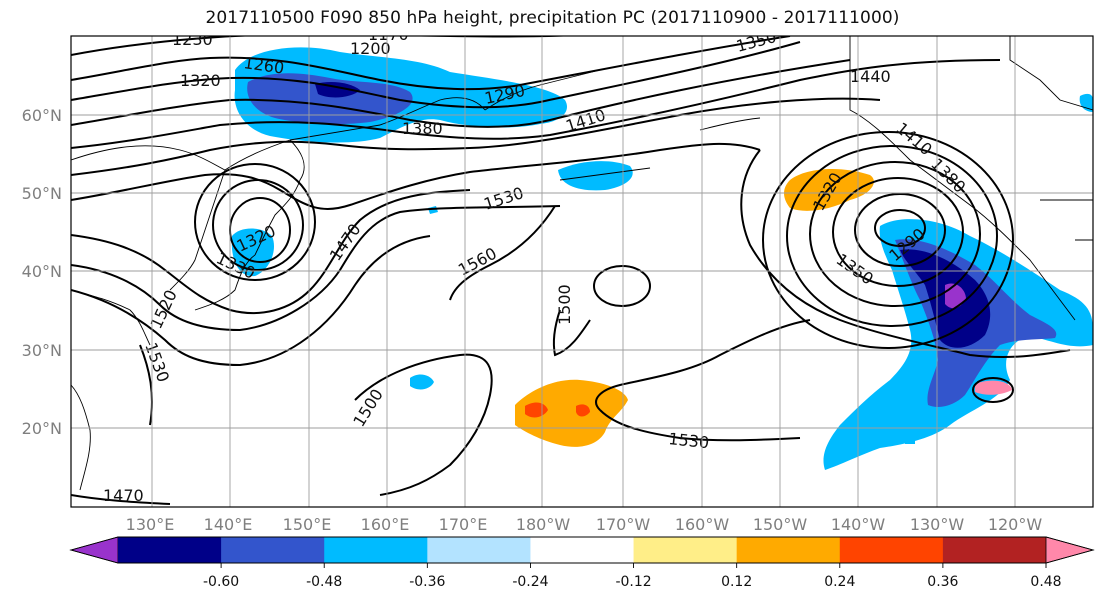 This screenshot has width=1105, height=601. I want to click on lon-label: 130°W, so click(937, 524).